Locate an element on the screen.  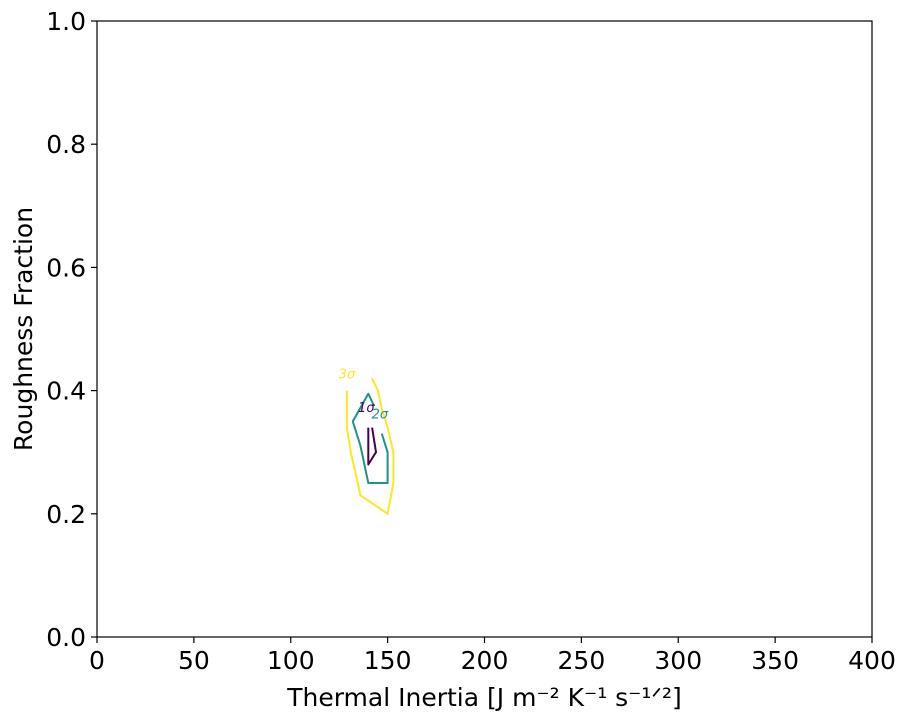
x-axis-ticks: 0 50 100 150 200 250 300 350 400 is located at coordinates (492, 656).